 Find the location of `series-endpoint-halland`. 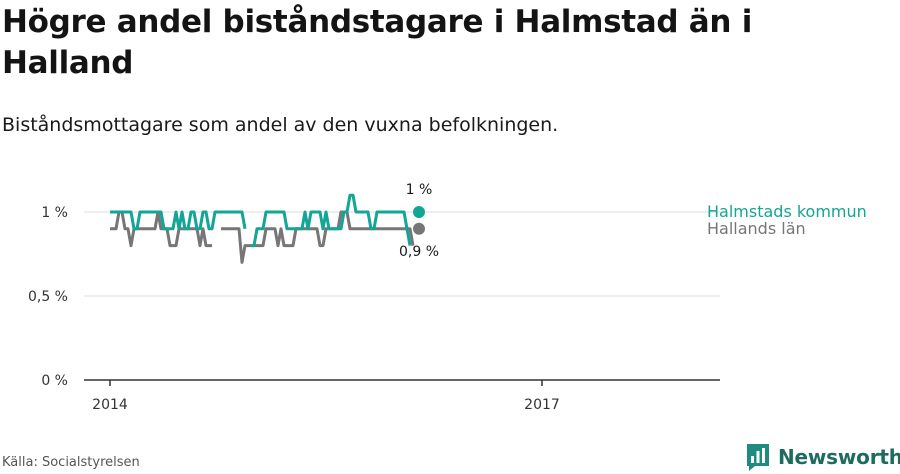

series-endpoint-halland is located at coordinates (419, 228).